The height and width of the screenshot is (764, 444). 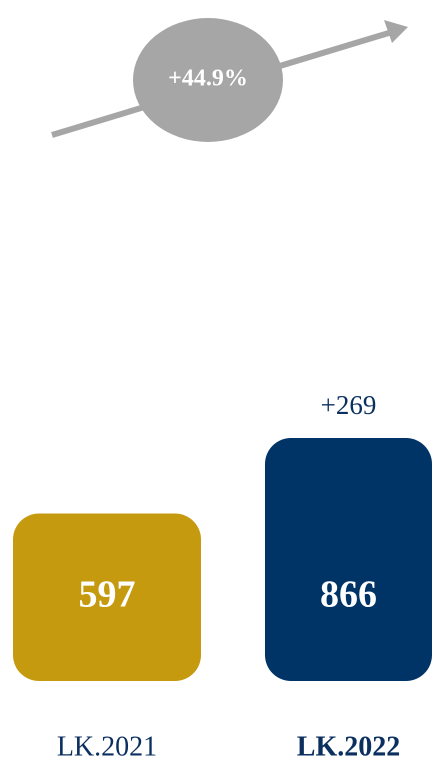 What do you see at coordinates (348, 746) in the screenshot?
I see `x-tick-label: LK.2022` at bounding box center [348, 746].